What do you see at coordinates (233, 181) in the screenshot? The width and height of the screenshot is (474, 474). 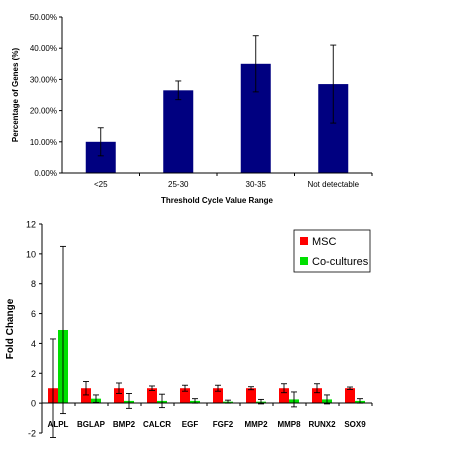 I see `x-tick-labels: <25 25-30 30-35 Not detectable` at bounding box center [233, 181].